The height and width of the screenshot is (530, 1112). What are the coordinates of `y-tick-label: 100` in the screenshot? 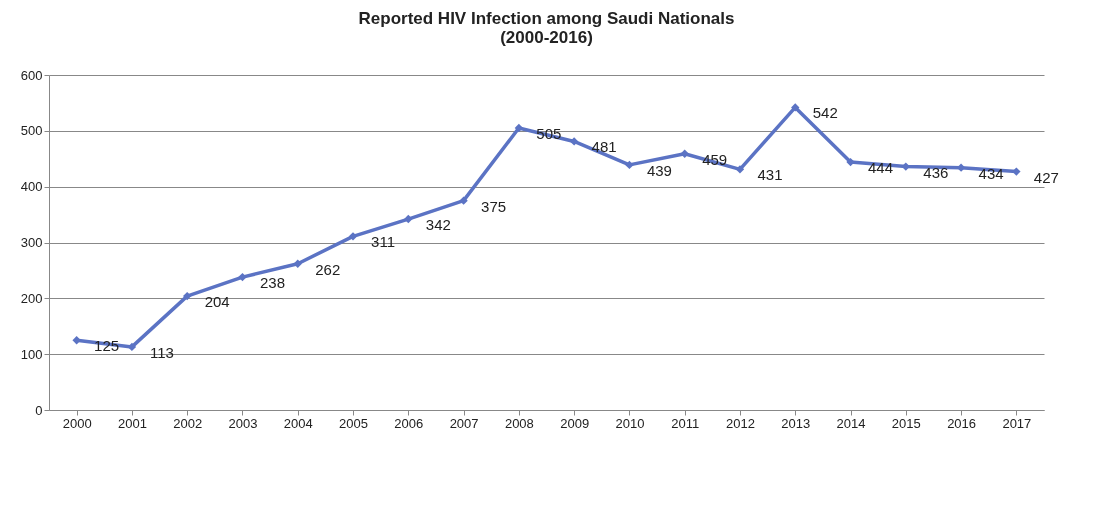 It's located at (31, 354).